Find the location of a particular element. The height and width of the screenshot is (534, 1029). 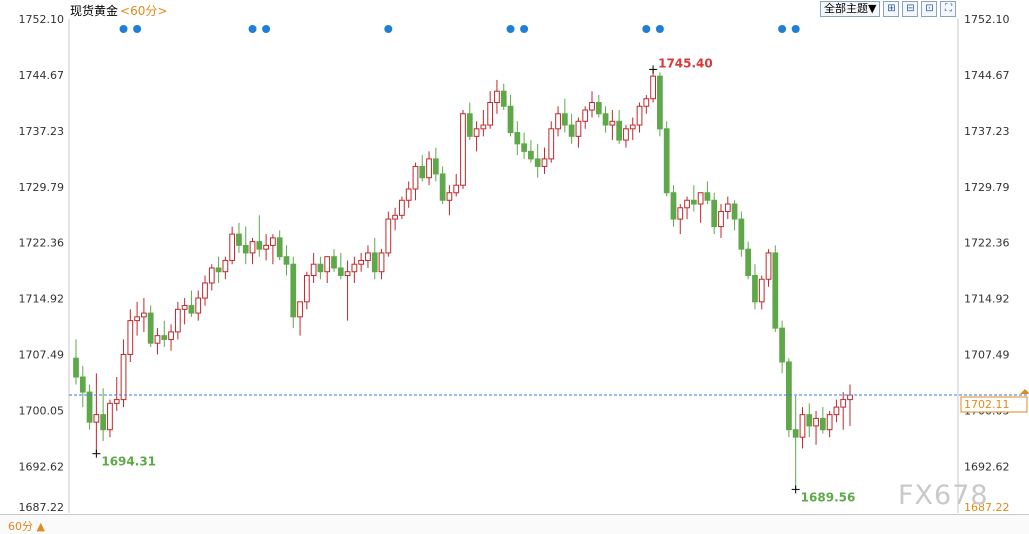

fit-icon: ⊡ is located at coordinates (929, 9).